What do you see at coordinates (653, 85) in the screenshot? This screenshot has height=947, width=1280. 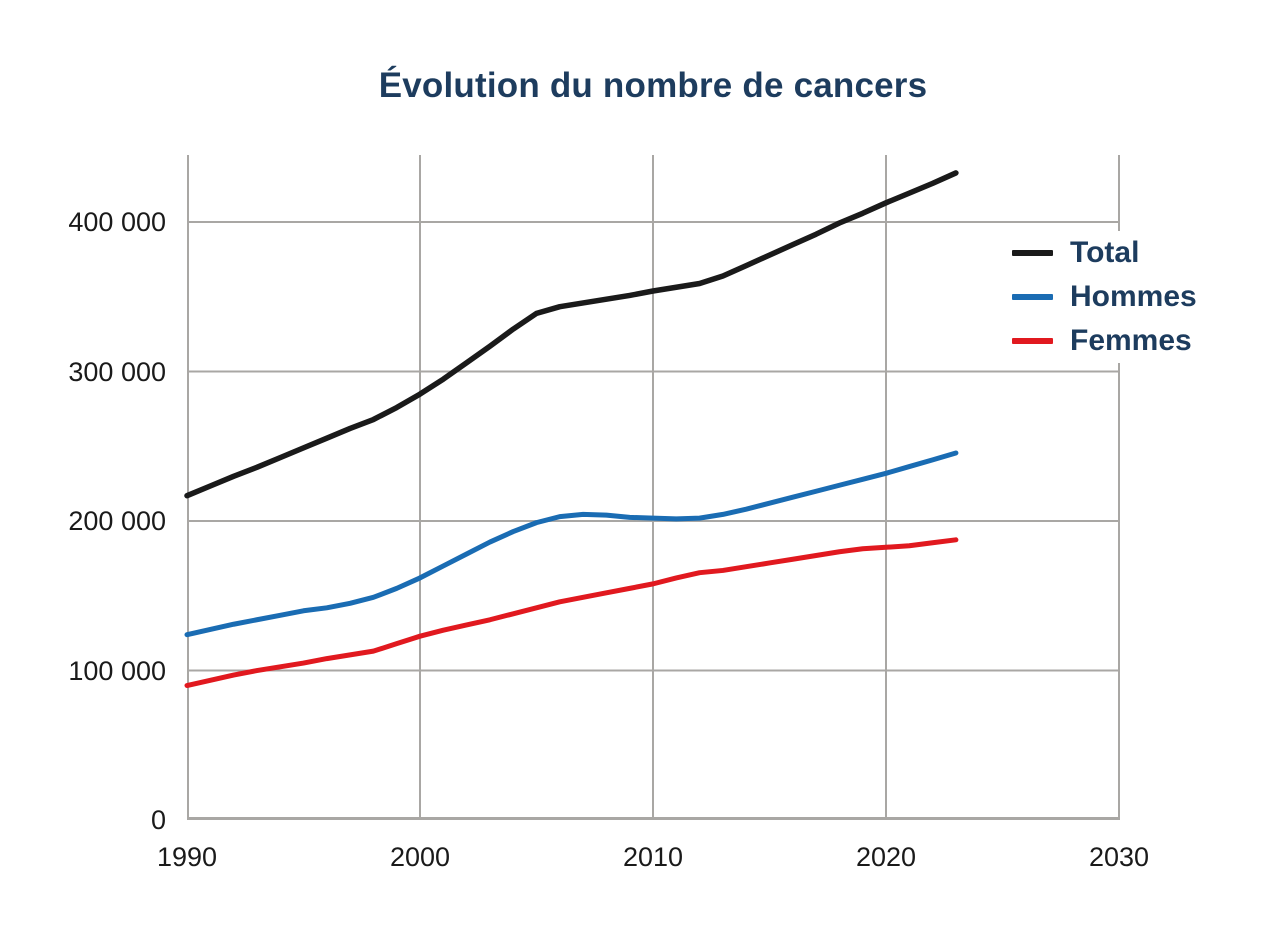 I see `chart-title: Évolution du nombre de cancers` at bounding box center [653, 85].